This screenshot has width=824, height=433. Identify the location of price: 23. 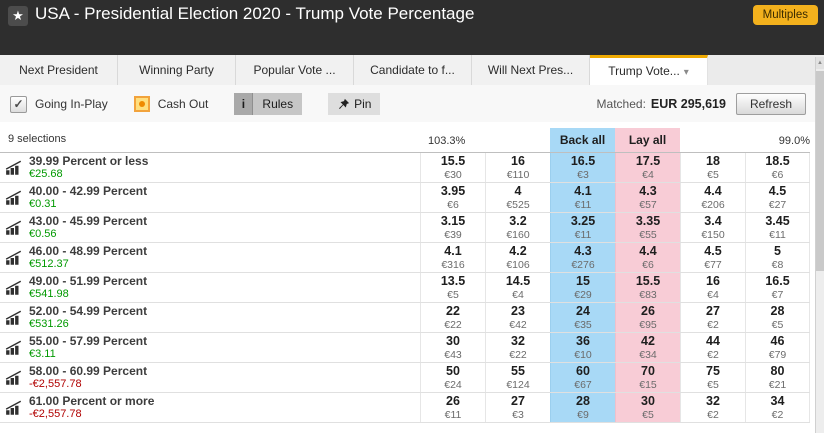
(518, 311).